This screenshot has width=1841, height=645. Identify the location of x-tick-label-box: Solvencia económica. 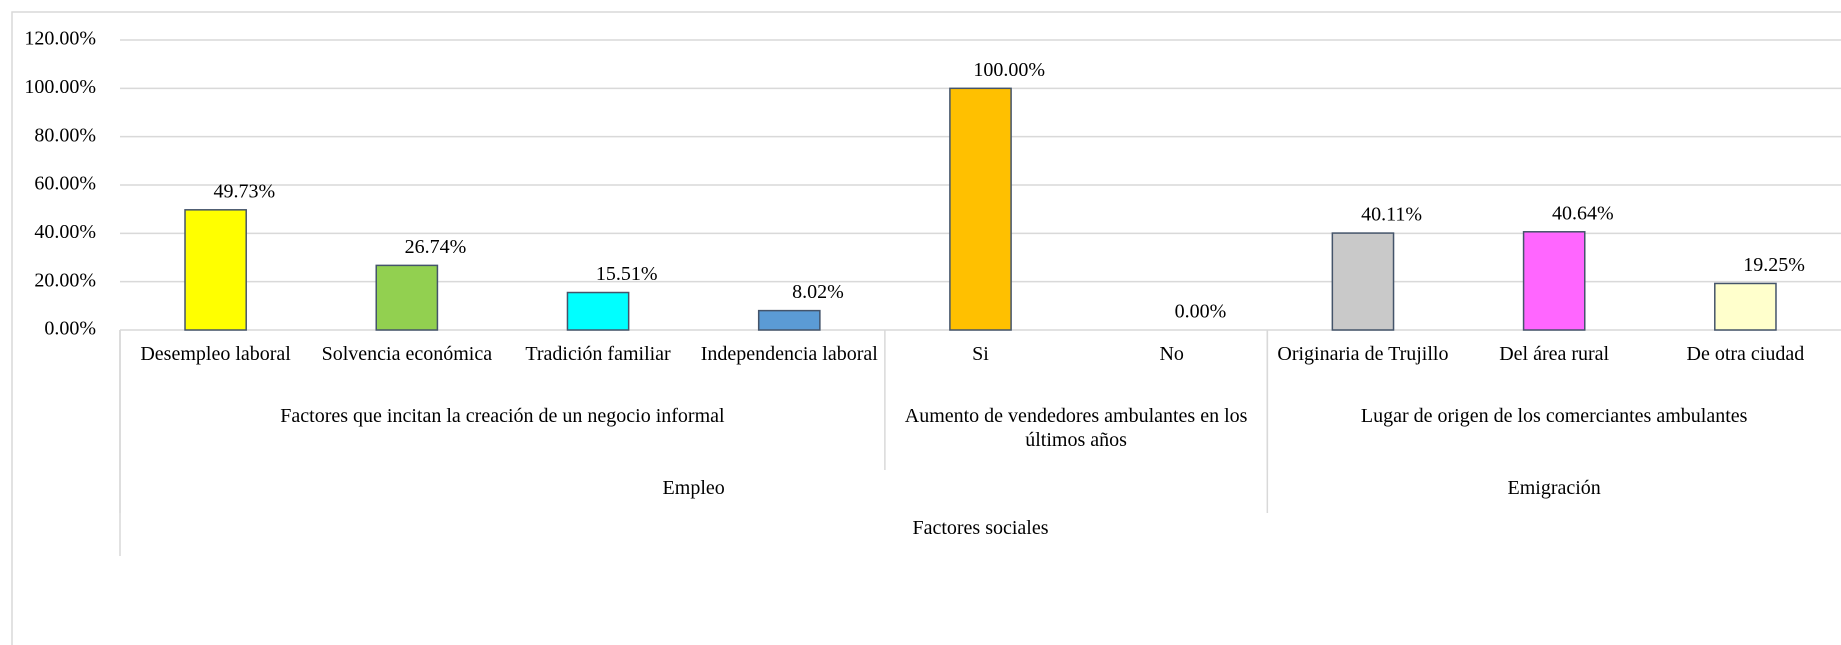
(407, 354).